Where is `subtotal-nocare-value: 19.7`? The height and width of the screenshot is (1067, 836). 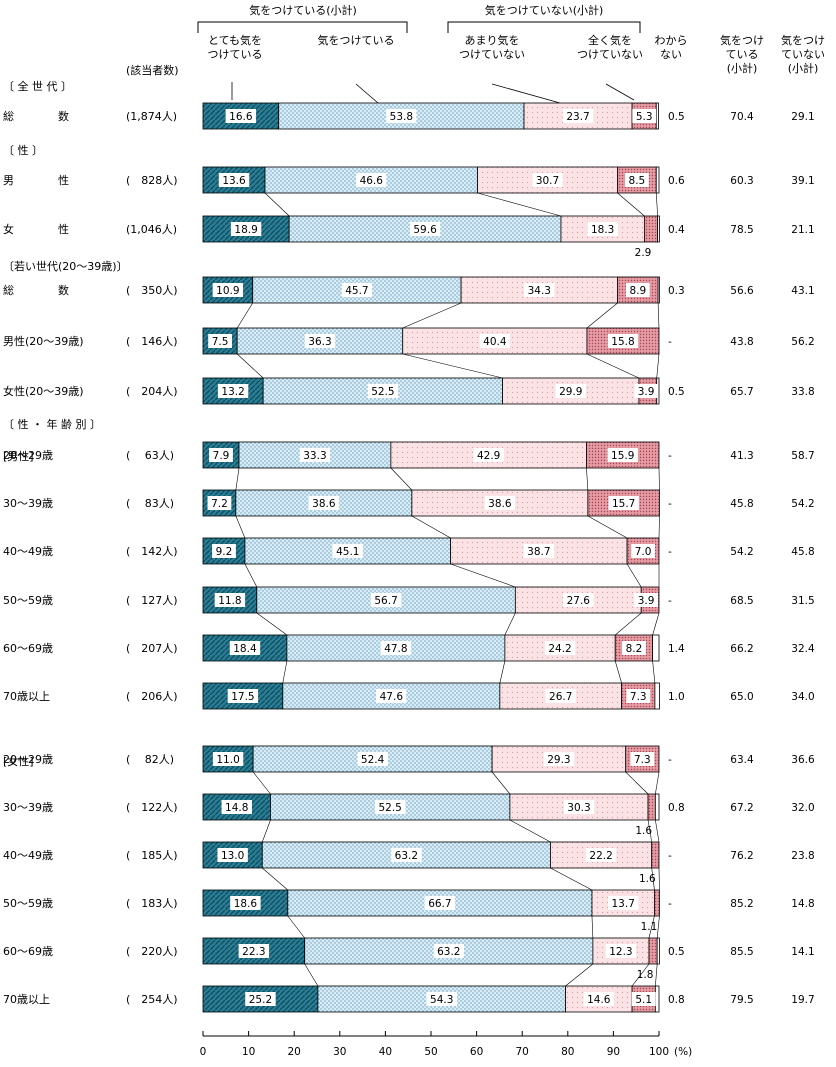 subtotal-nocare-value: 19.7 is located at coordinates (802, 1000).